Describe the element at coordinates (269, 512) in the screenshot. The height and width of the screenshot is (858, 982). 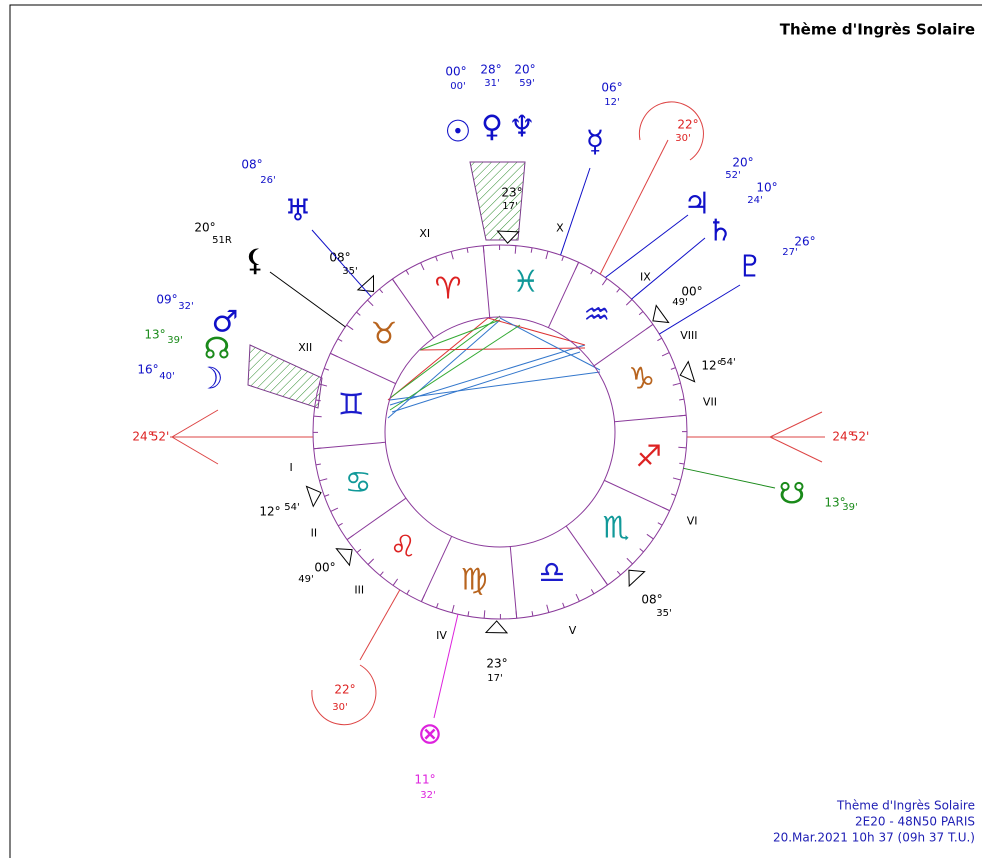
I see `cusp-degree: 12°` at that location.